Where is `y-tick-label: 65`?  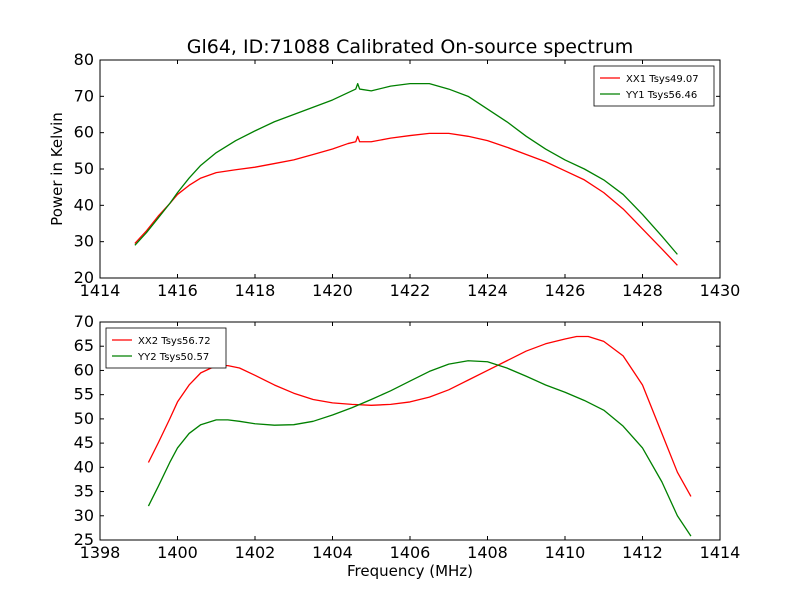 y-tick-label: 65 is located at coordinates (84, 345).